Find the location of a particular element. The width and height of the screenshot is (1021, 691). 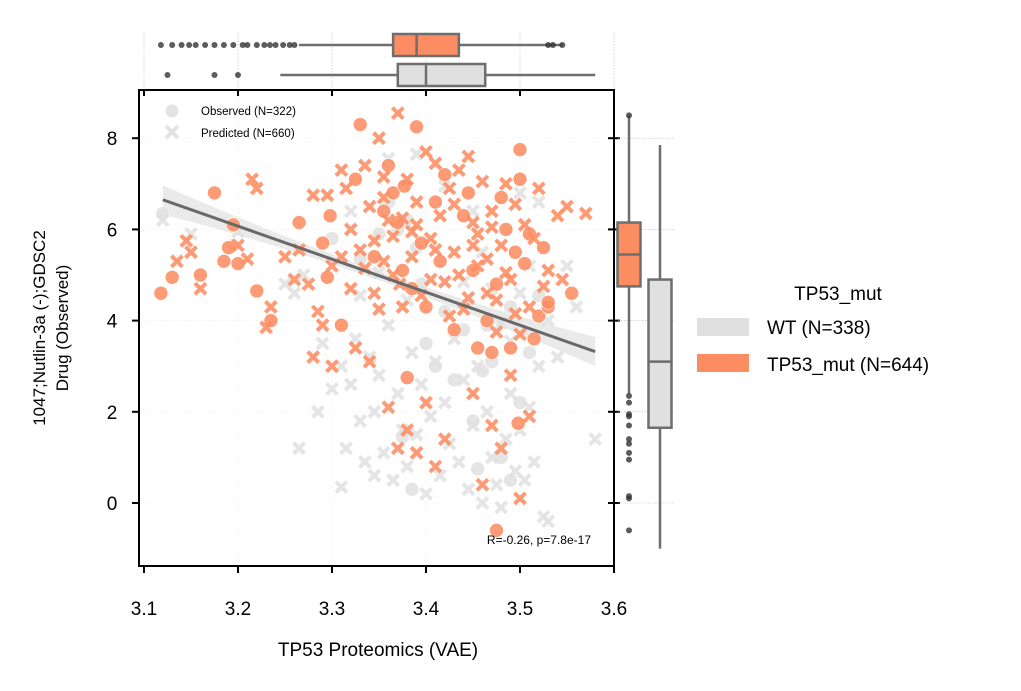

x-tick-label: 3.1 is located at coordinates (144, 609).